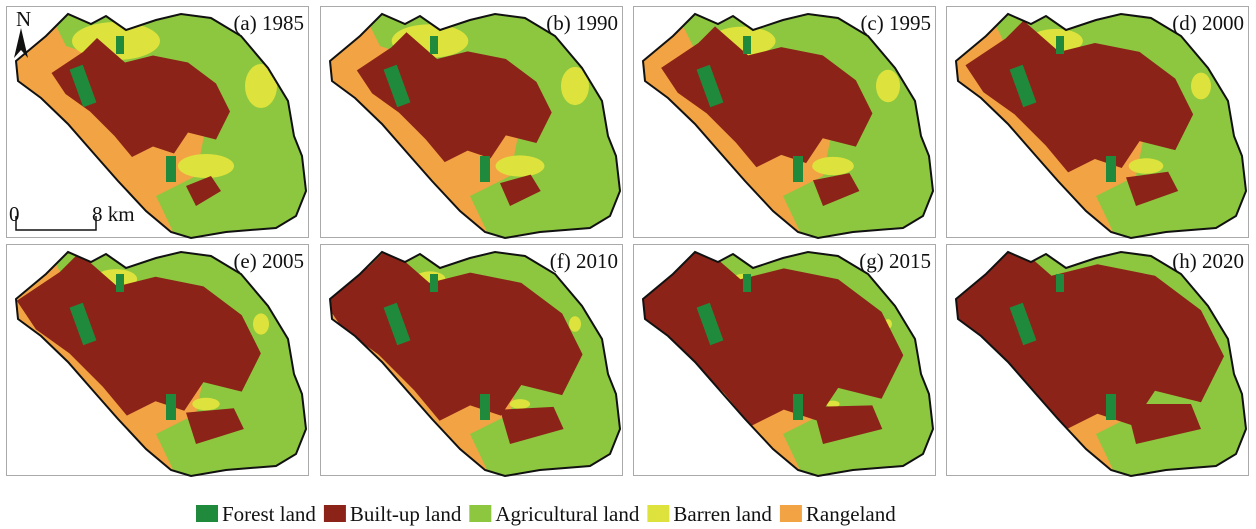 The image size is (1256, 529). What do you see at coordinates (268, 23) in the screenshot?
I see `panel-label: (a) 1985` at bounding box center [268, 23].